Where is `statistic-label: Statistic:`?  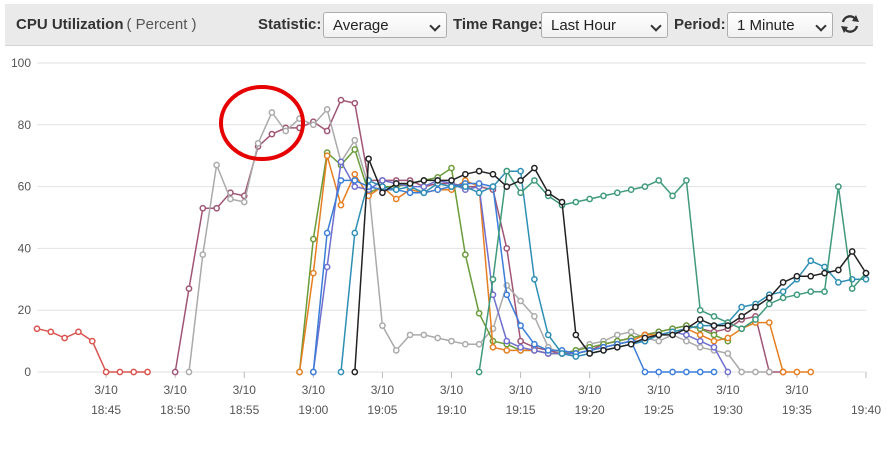 statistic-label: Statistic: is located at coordinates (290, 24).